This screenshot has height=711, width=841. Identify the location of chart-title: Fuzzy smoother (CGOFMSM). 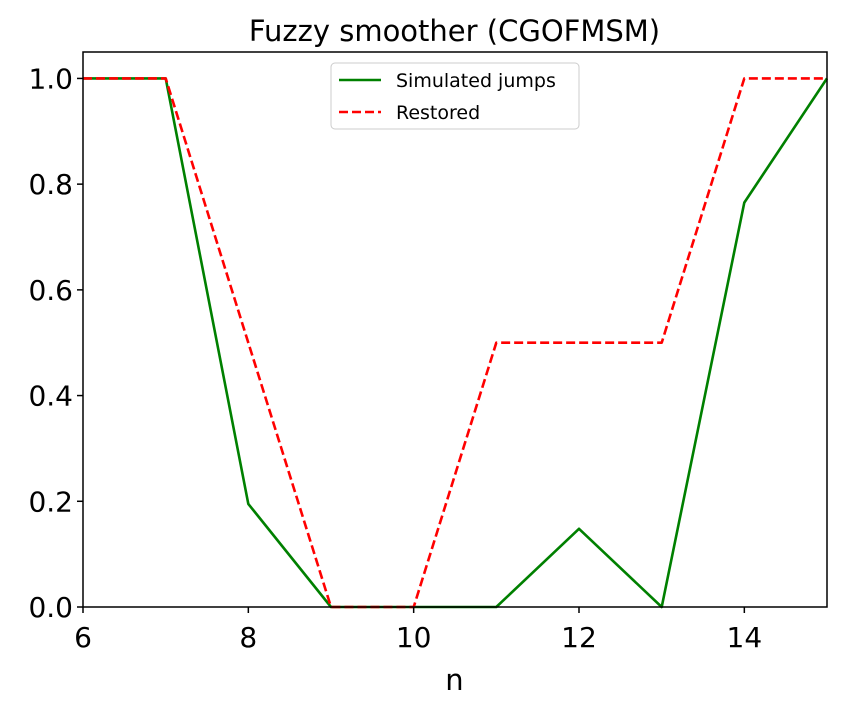
(454, 31).